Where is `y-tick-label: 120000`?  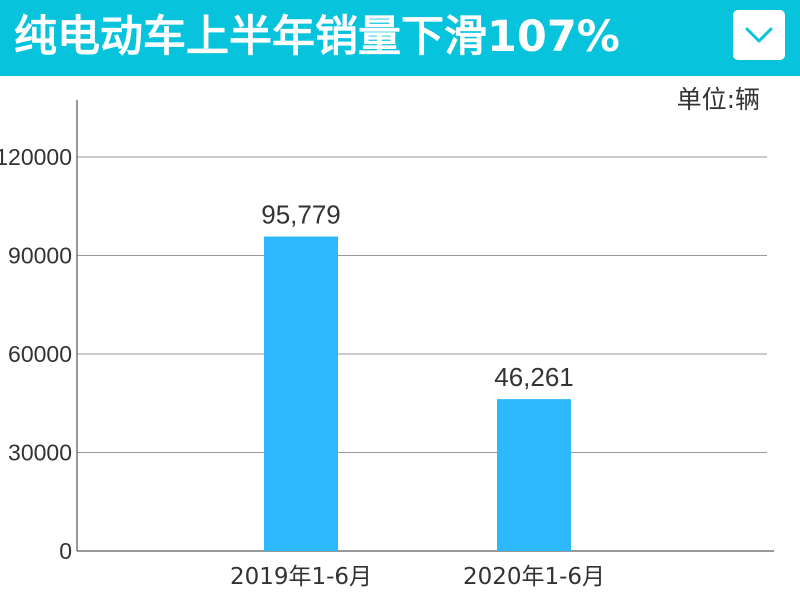 y-tick-label: 120000 is located at coordinates (36, 157).